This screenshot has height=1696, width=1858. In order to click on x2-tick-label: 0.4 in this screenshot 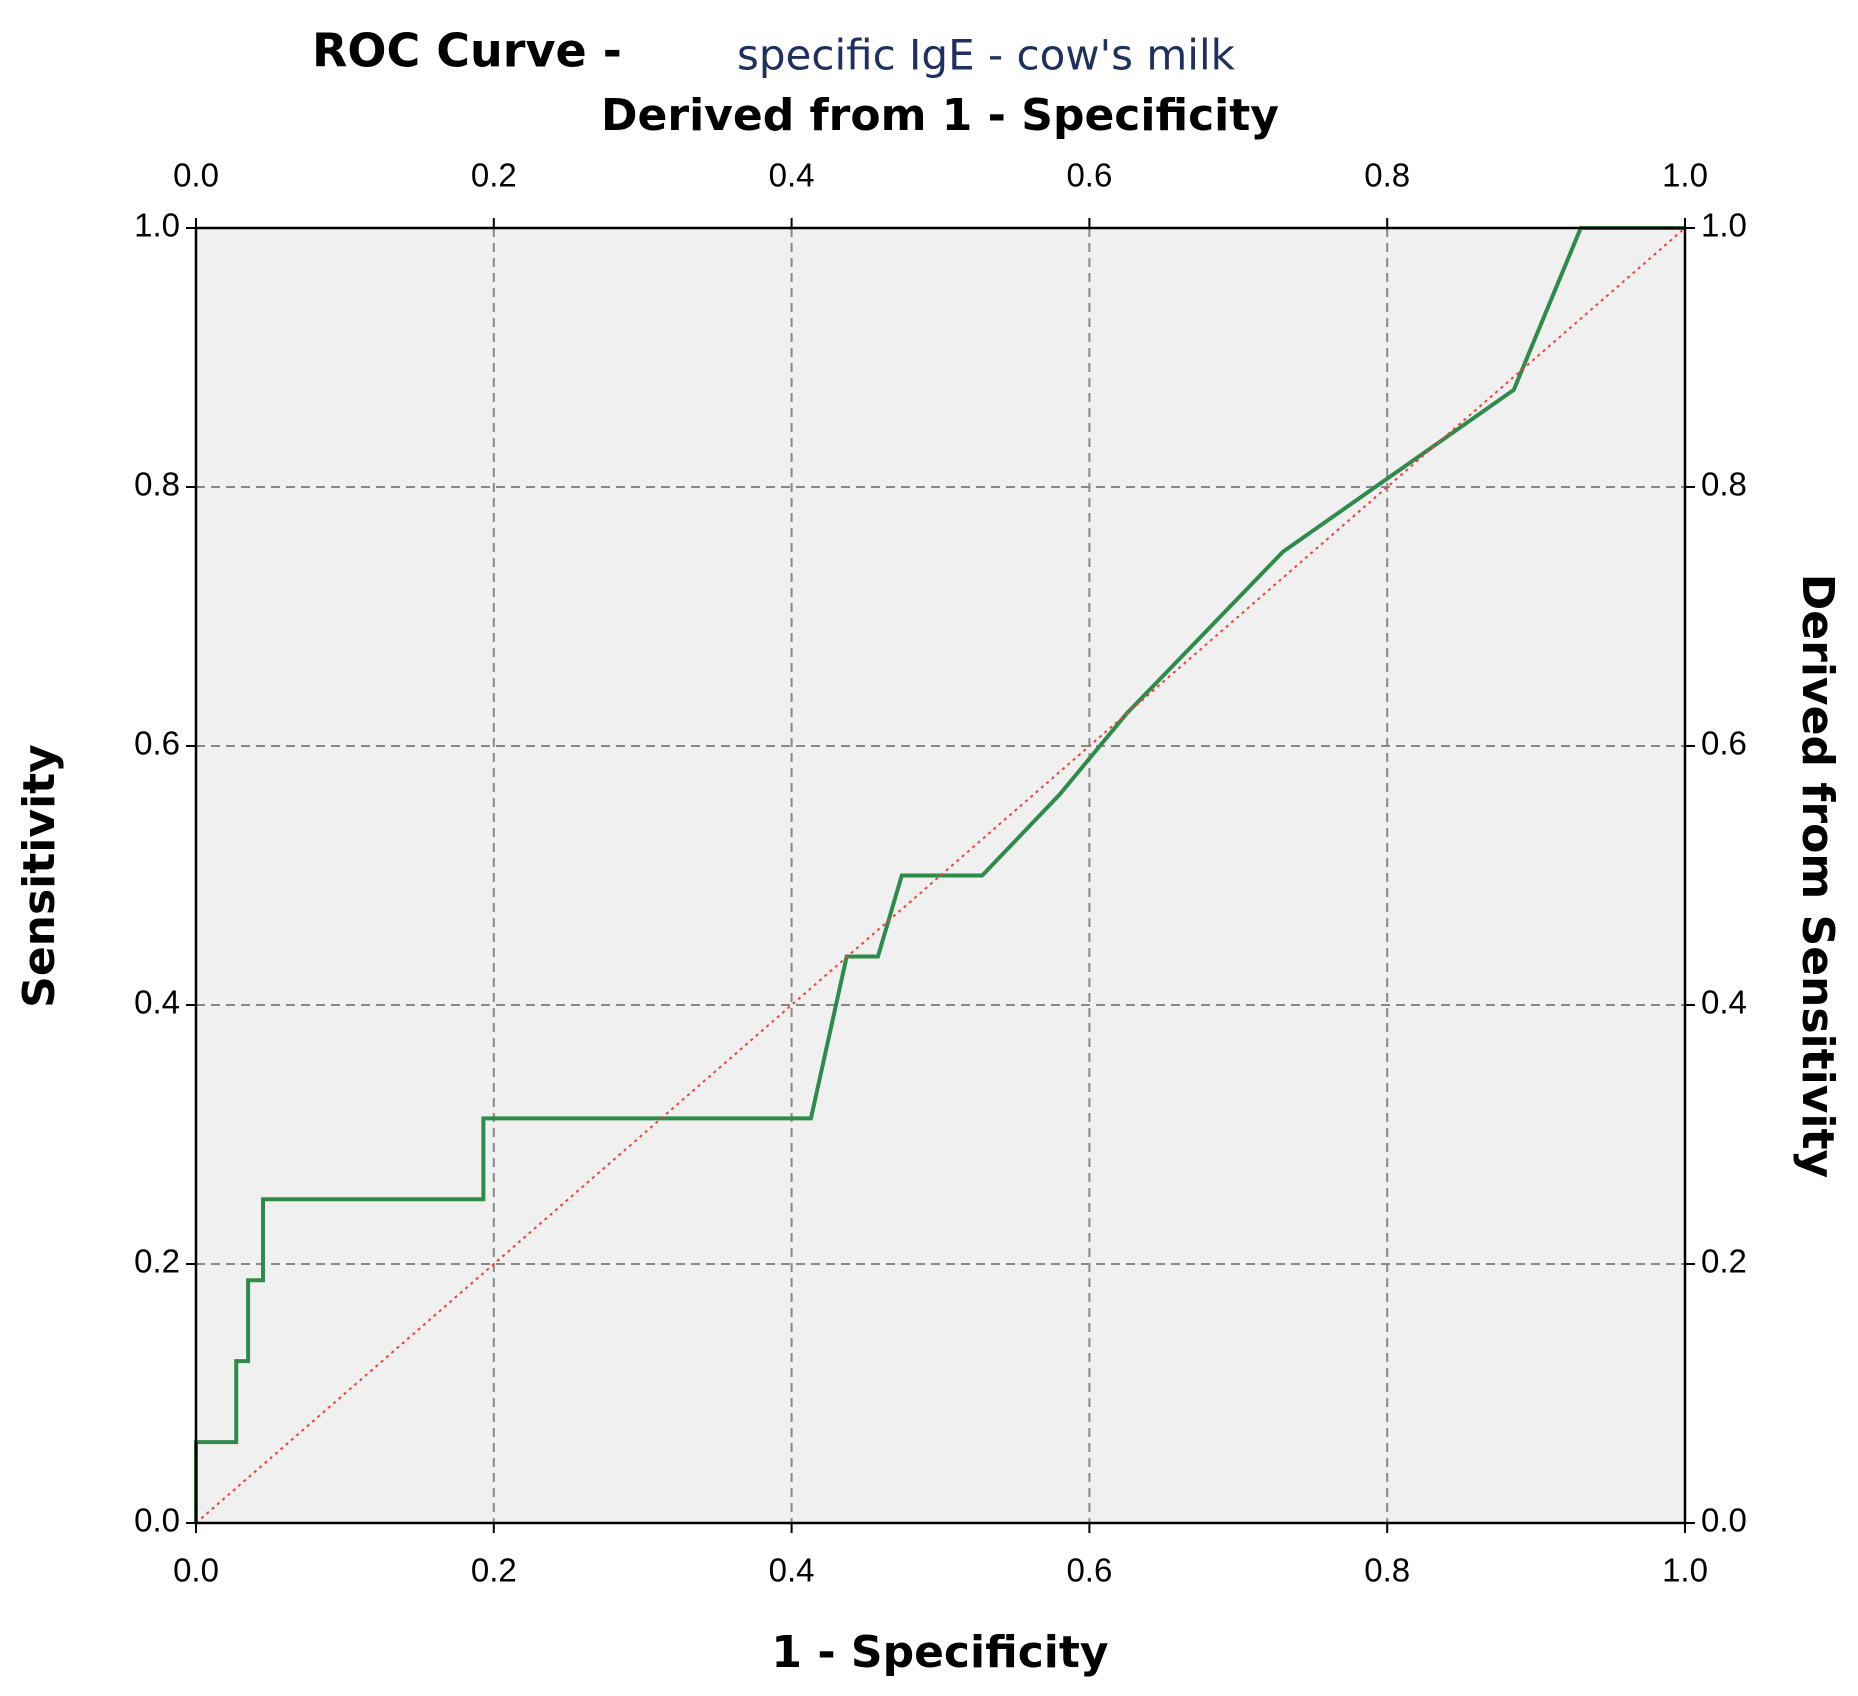, I will do `click(792, 175)`.